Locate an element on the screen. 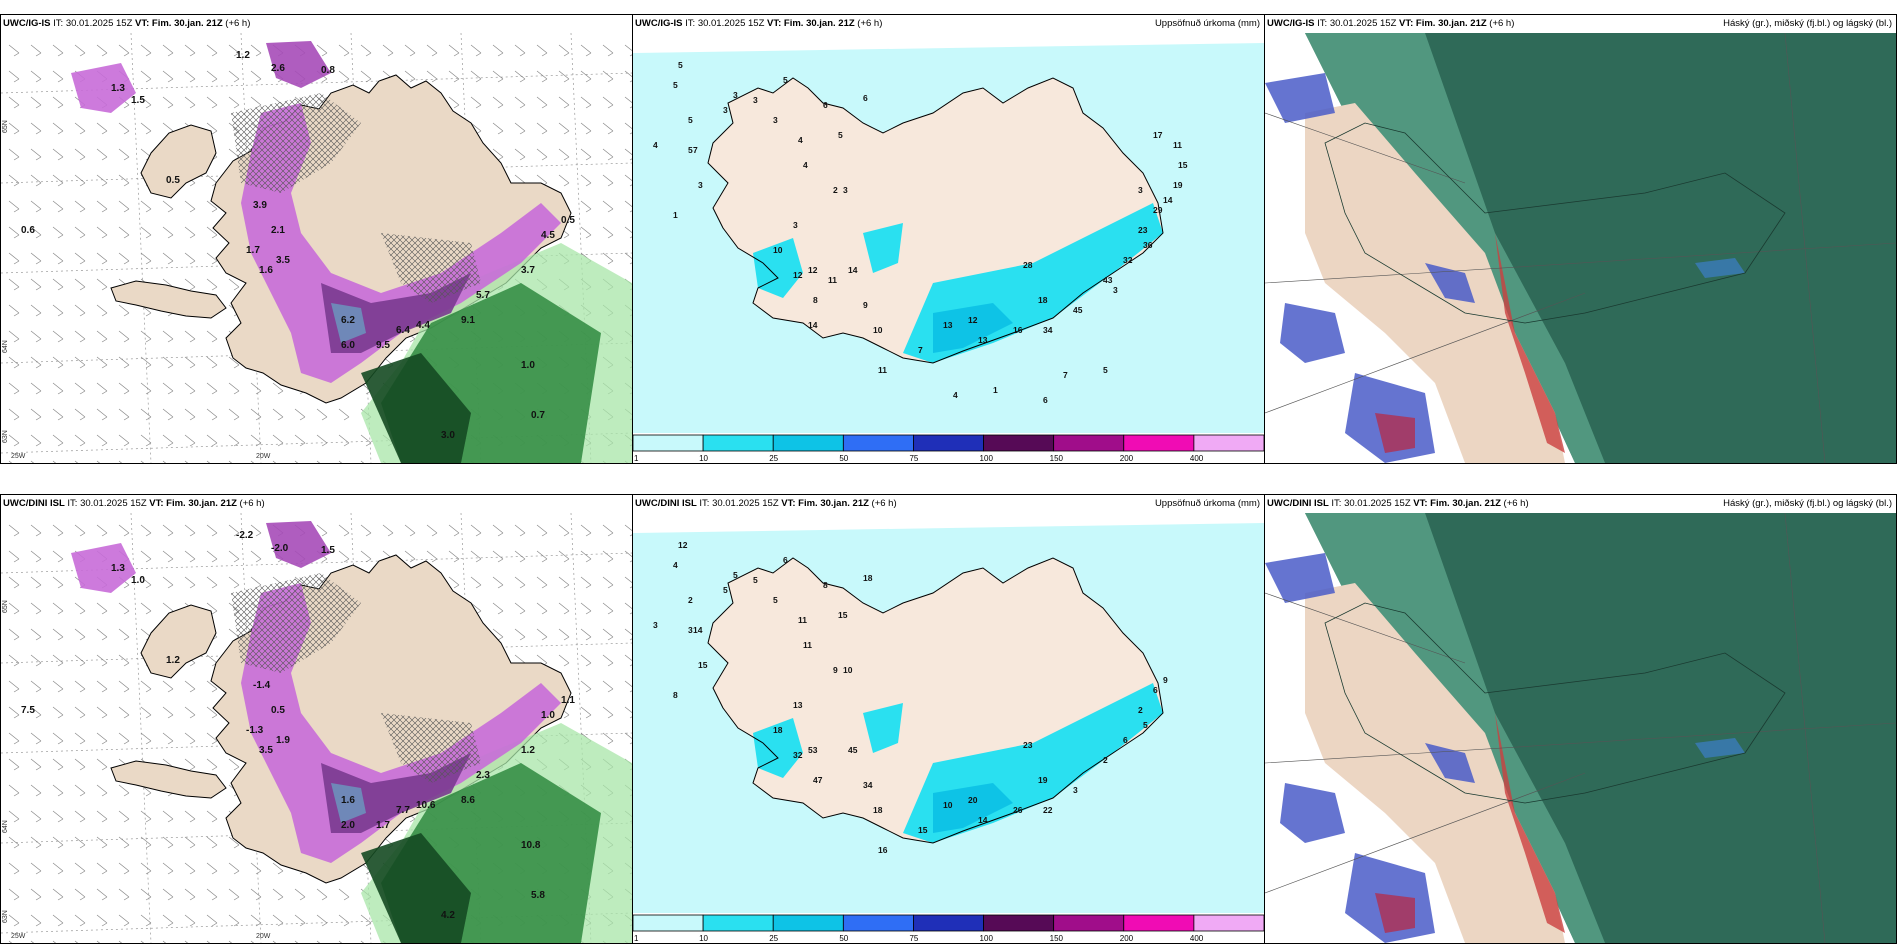 The height and width of the screenshot is (950, 1900). precip-value-label: 14 is located at coordinates (1168, 200).